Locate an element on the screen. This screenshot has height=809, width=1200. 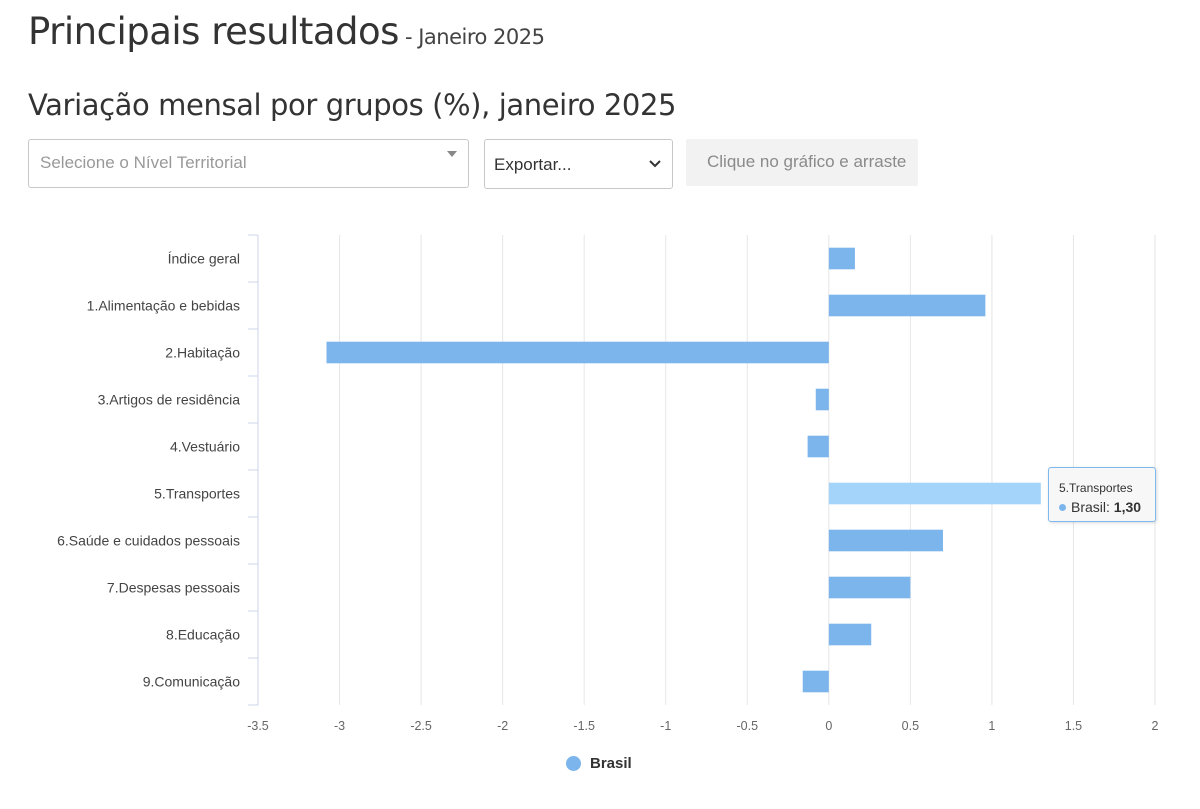
category-label: 9.Comunicação is located at coordinates (191, 682).